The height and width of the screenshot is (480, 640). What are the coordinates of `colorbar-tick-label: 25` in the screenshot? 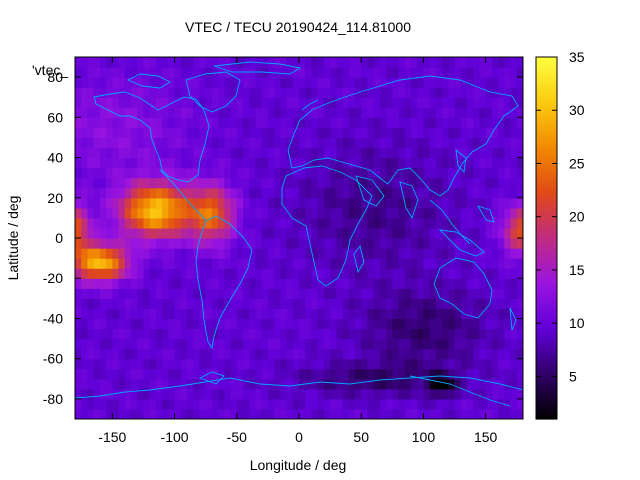 It's located at (577, 163).